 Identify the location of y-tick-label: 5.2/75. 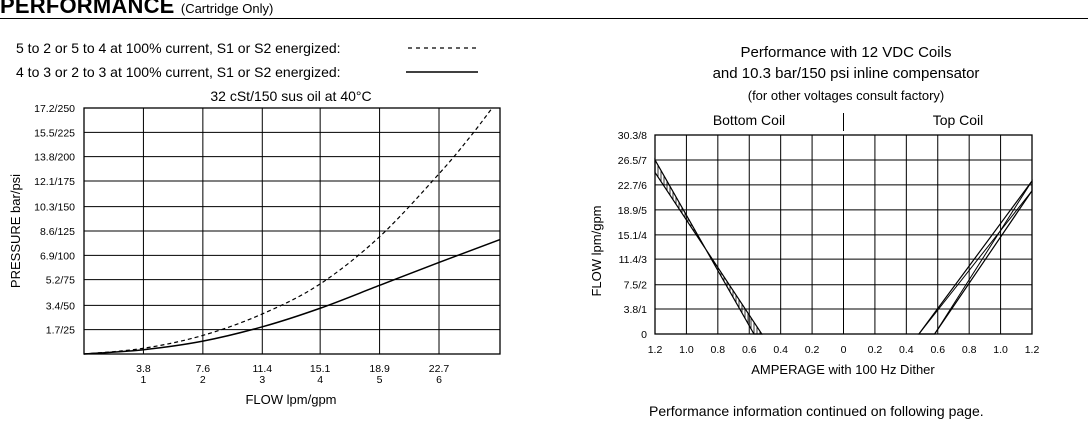
(60, 281).